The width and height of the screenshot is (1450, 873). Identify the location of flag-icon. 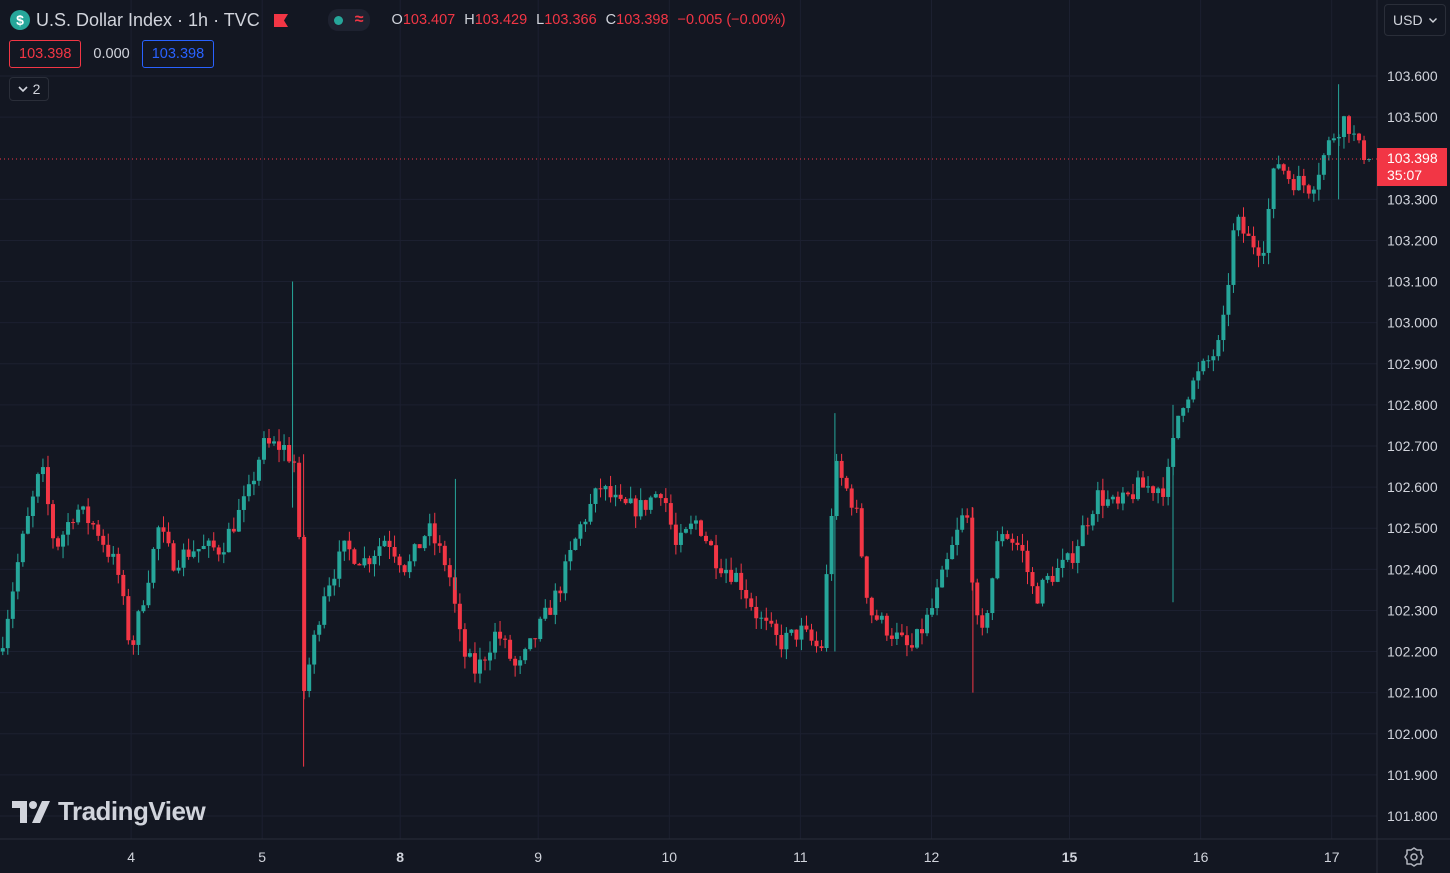
(280, 20).